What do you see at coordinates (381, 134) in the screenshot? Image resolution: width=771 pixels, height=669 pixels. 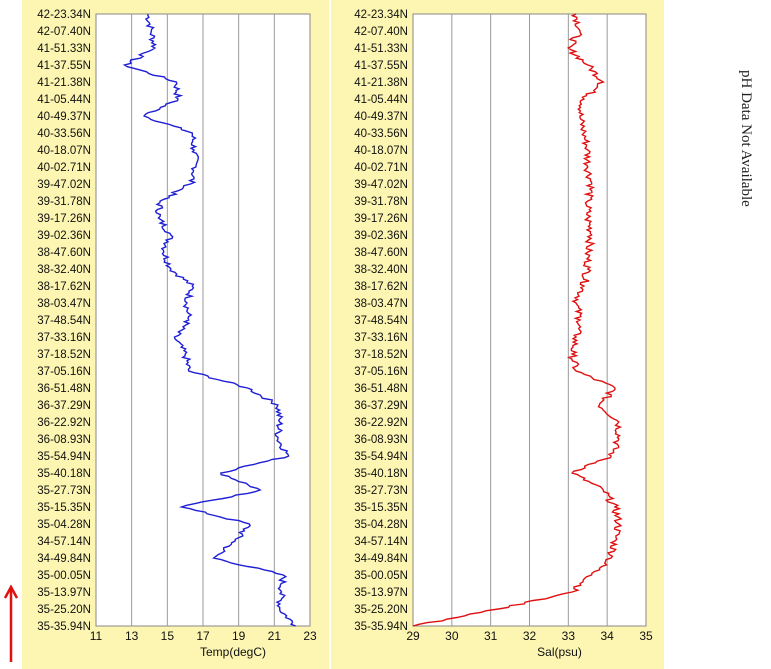 I see `sal-y-tick-label: 40-33.56N` at bounding box center [381, 134].